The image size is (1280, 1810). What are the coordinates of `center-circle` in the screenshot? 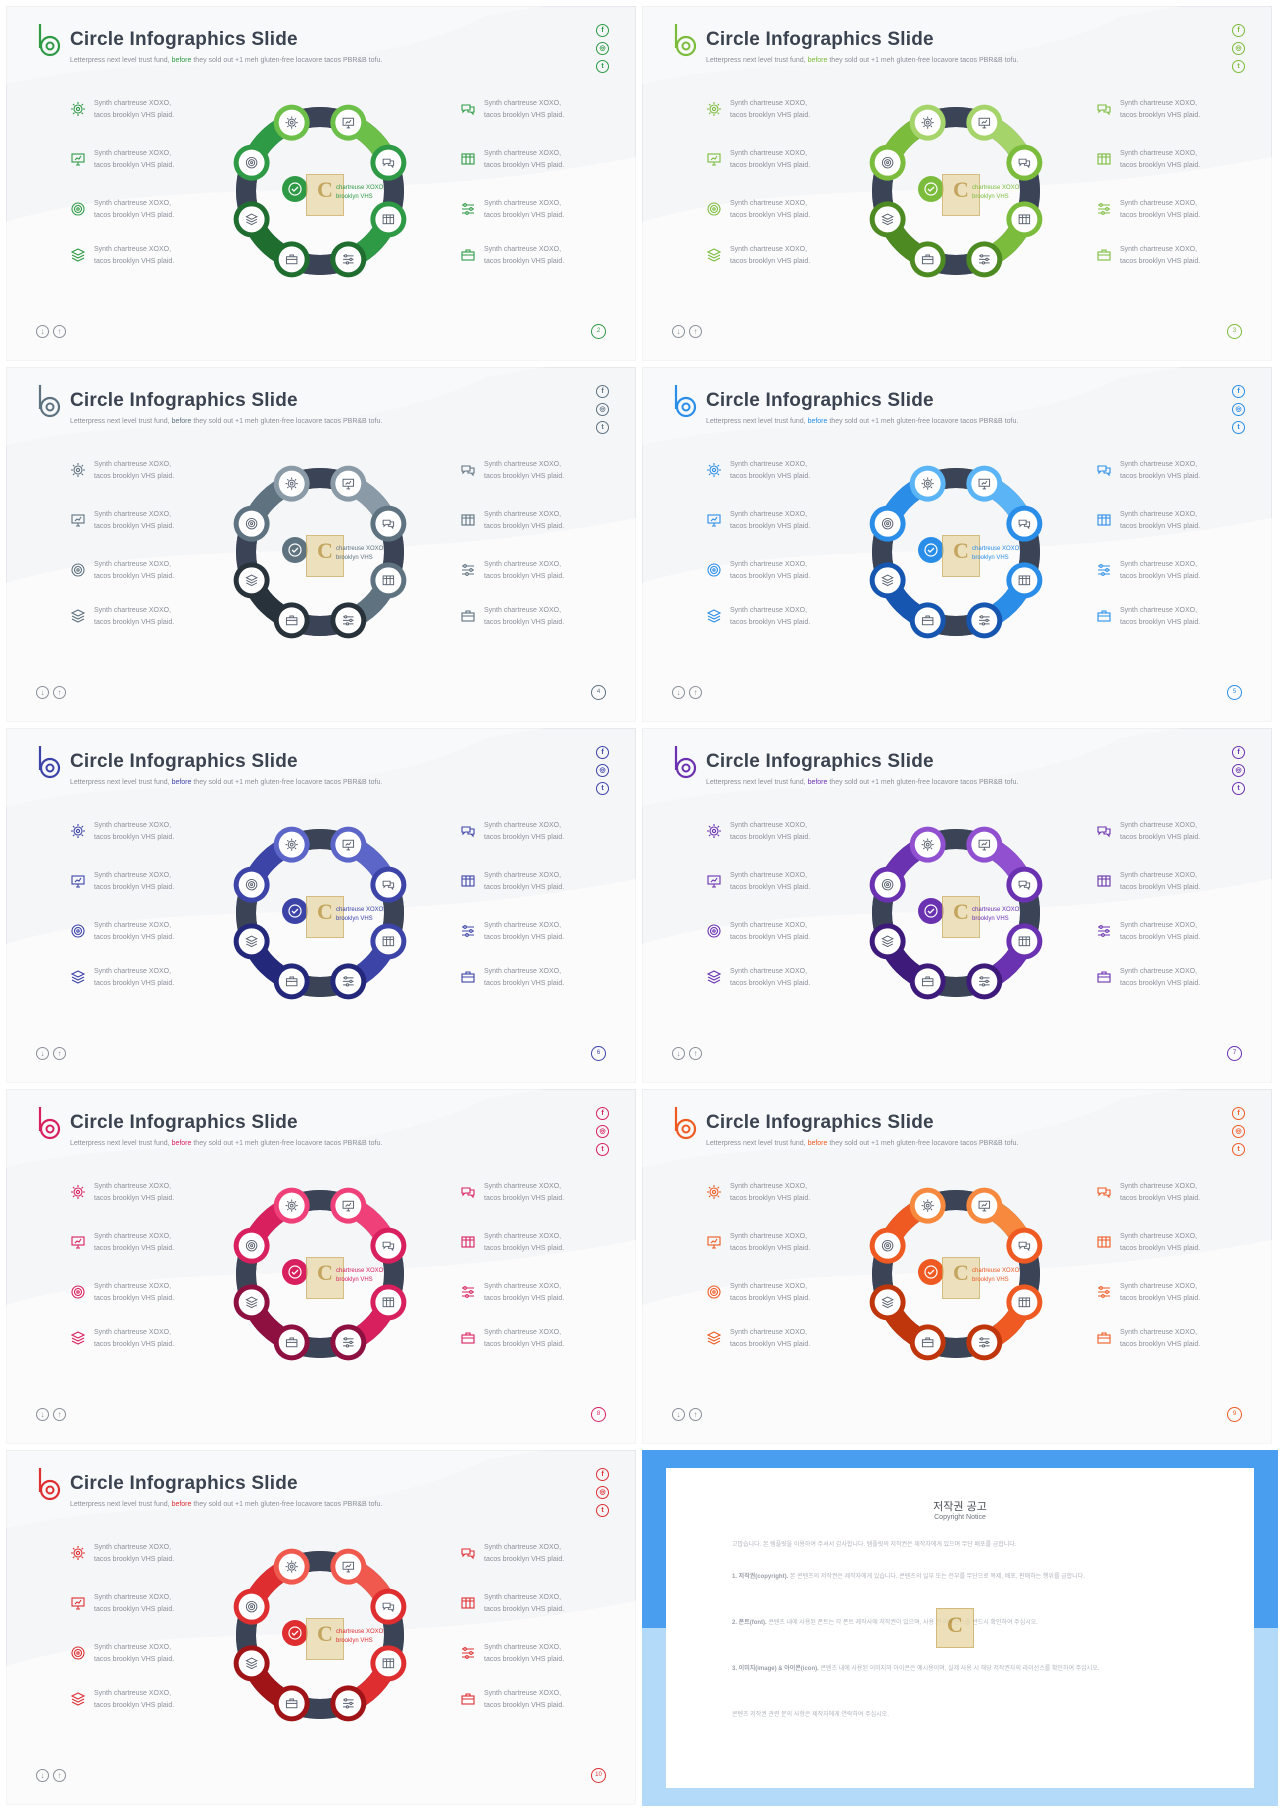 It's located at (931, 189).